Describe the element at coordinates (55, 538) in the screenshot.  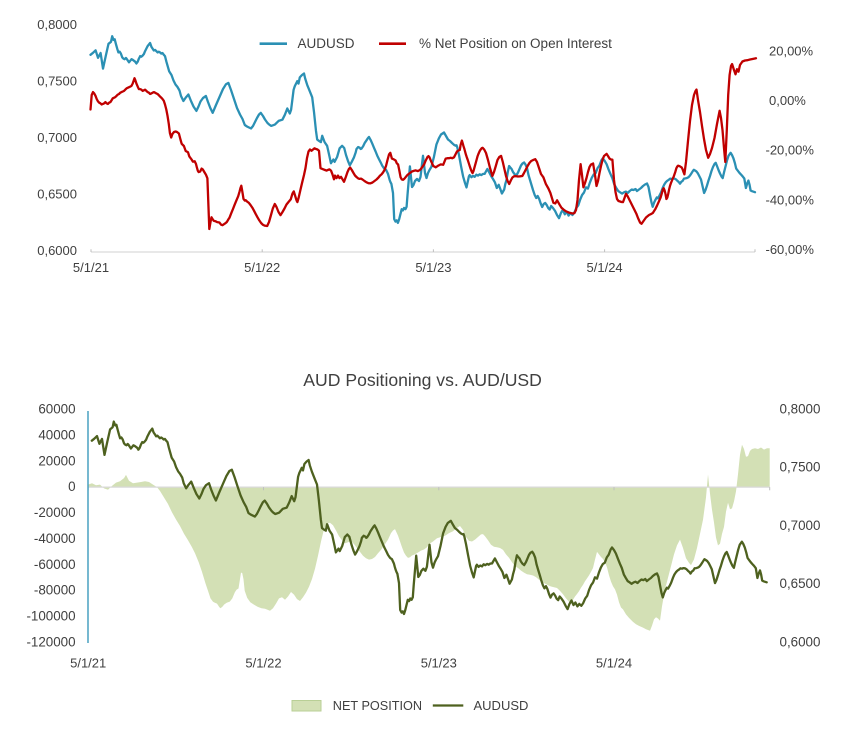
I see `svg-text: -40000` at that location.